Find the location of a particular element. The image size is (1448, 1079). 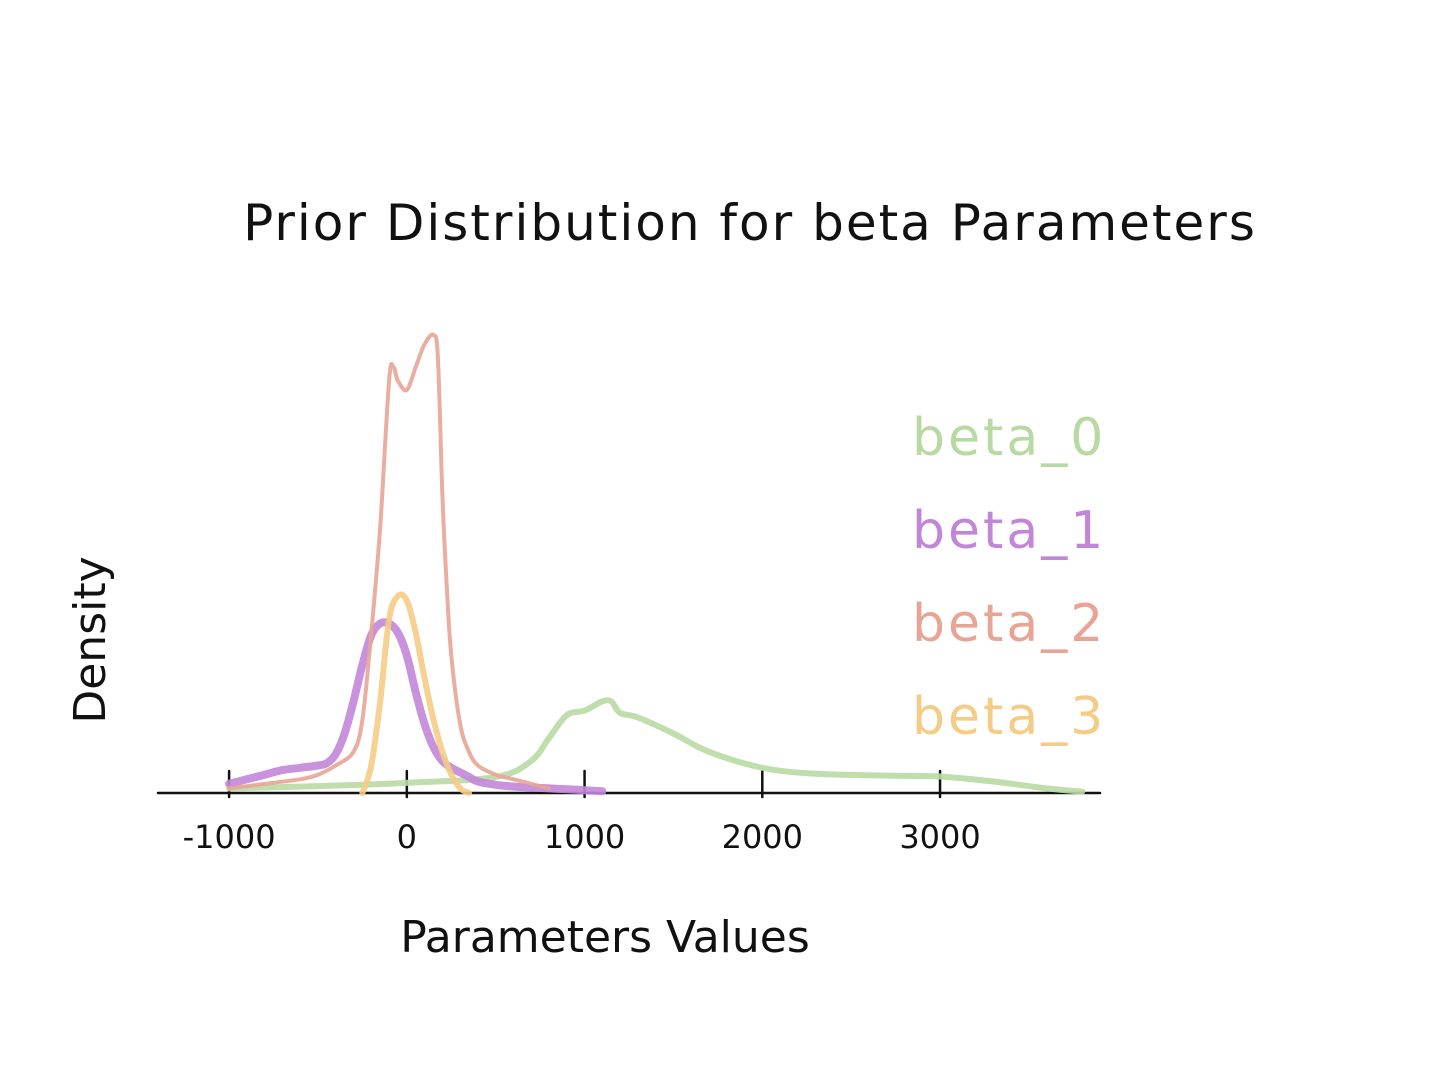

legend: beta_0 beta_1 beta_2 beta_3 is located at coordinates (1009, 577).